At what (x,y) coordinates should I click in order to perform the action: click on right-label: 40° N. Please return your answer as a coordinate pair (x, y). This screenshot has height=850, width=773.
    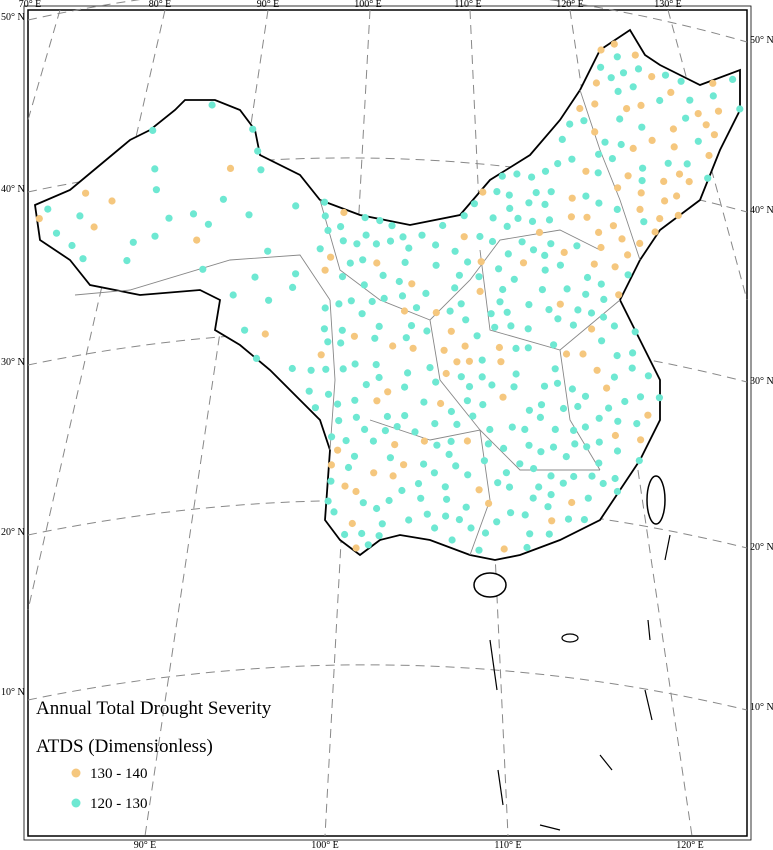
    Looking at the image, I should click on (761, 210).